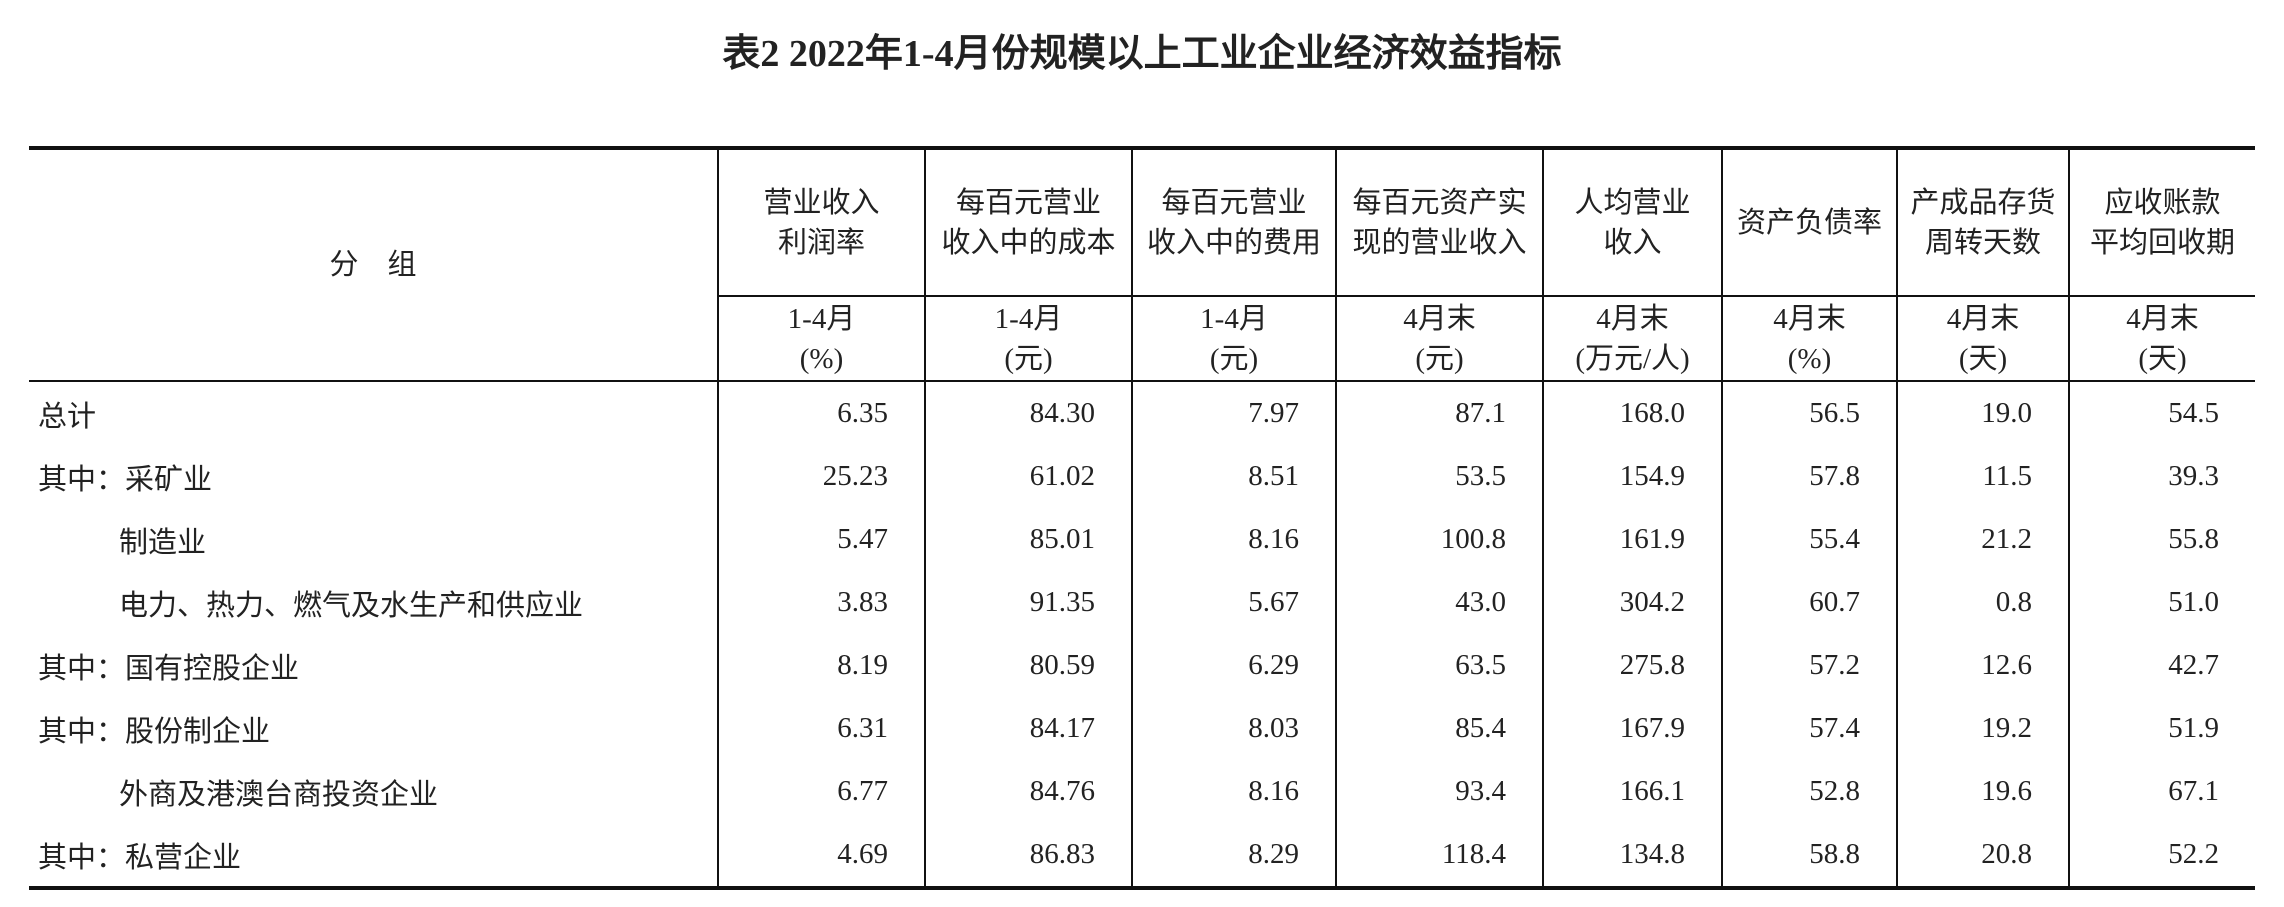 The width and height of the screenshot is (2284, 907). What do you see at coordinates (1632, 476) in the screenshot?
I see `cell-value: 154.9` at bounding box center [1632, 476].